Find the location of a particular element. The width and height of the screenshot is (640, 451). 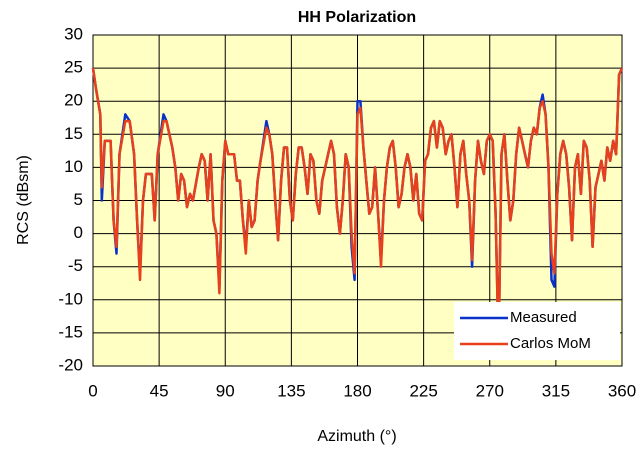

x-tick-label: 45 is located at coordinates (159, 390).